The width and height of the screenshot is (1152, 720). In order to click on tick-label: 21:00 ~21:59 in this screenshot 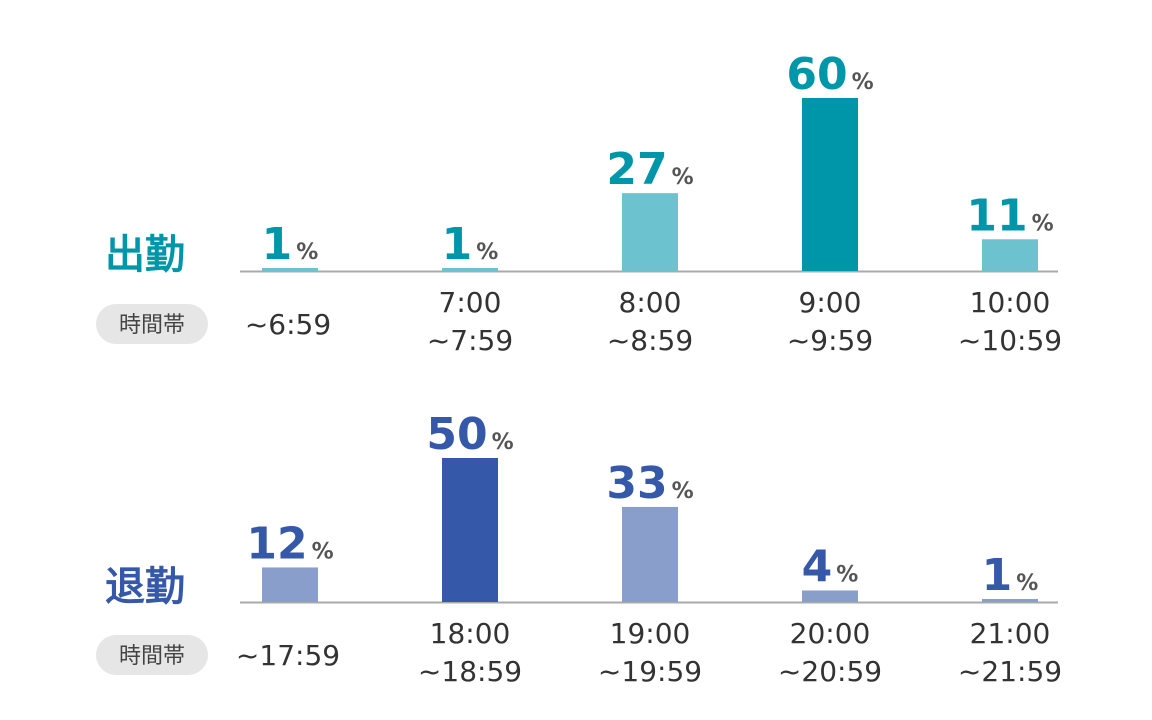, I will do `click(1010, 652)`.